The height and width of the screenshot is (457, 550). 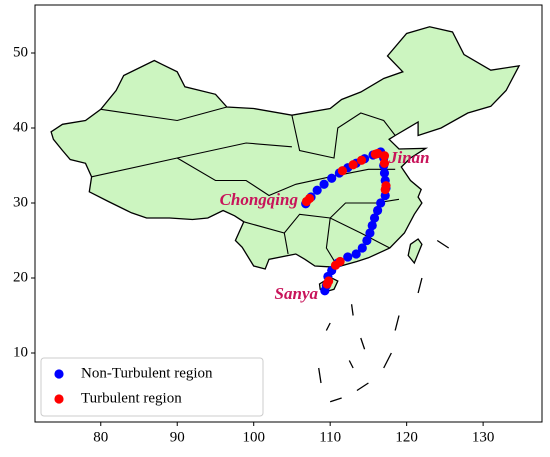 I want to click on x-tick-label: 80, so click(x=100, y=437).